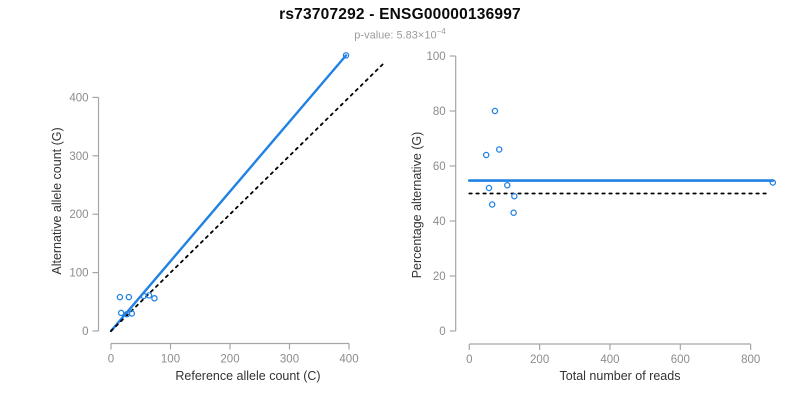 The image size is (800, 400). I want to click on y-tick-label: 400, so click(78, 98).